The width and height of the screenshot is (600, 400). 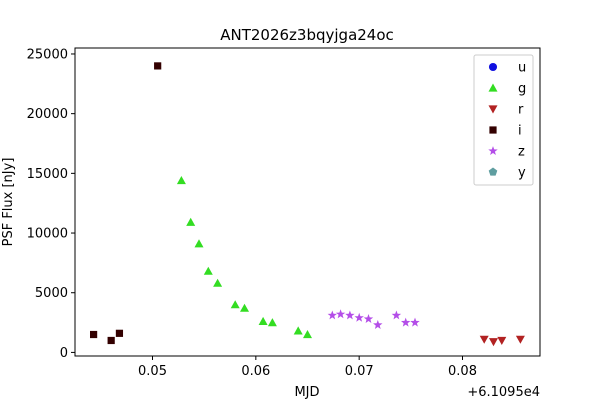 What do you see at coordinates (47, 54) in the screenshot?
I see `y-tick-label: 25000` at bounding box center [47, 54].